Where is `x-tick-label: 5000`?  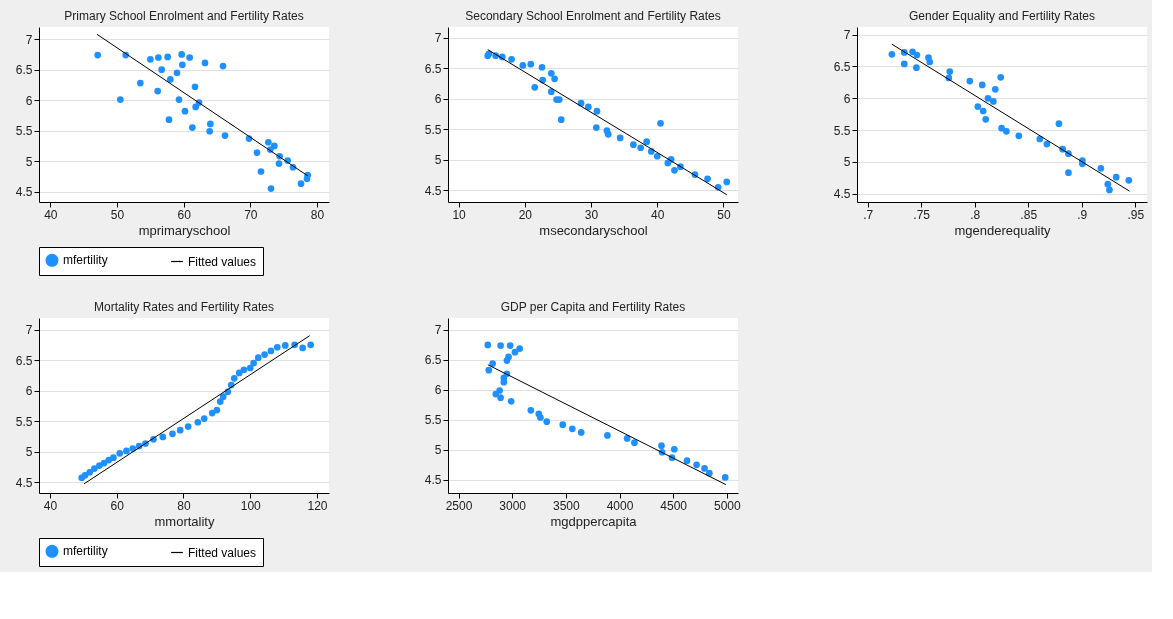 x-tick-label: 5000 is located at coordinates (727, 505).